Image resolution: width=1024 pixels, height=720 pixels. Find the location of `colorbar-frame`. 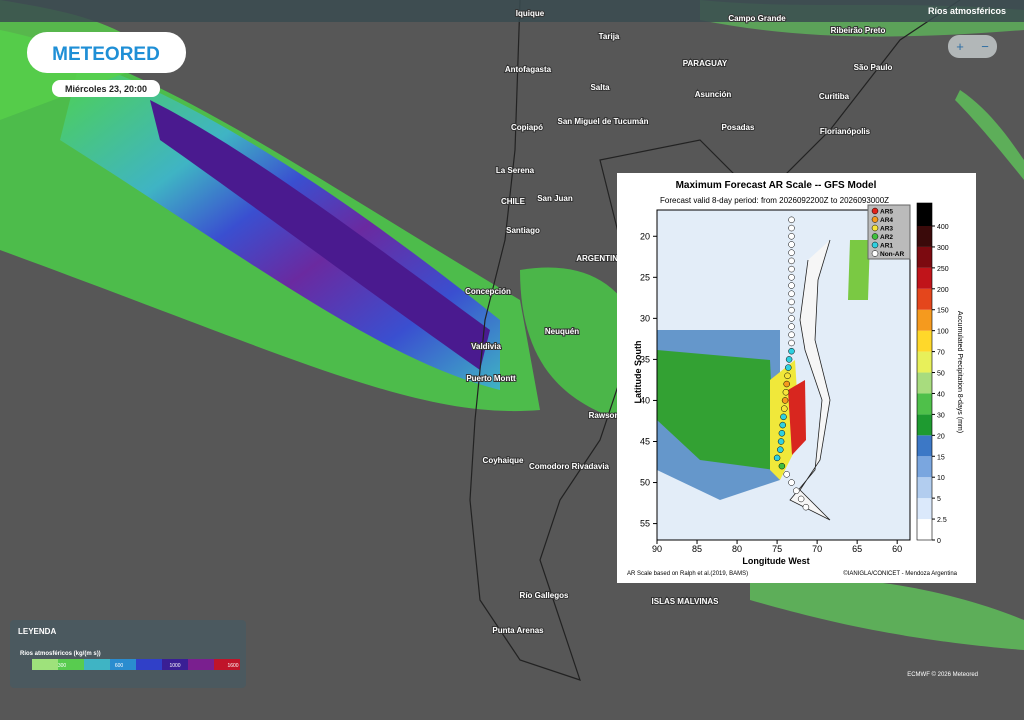

colorbar-frame is located at coordinates (924, 371).